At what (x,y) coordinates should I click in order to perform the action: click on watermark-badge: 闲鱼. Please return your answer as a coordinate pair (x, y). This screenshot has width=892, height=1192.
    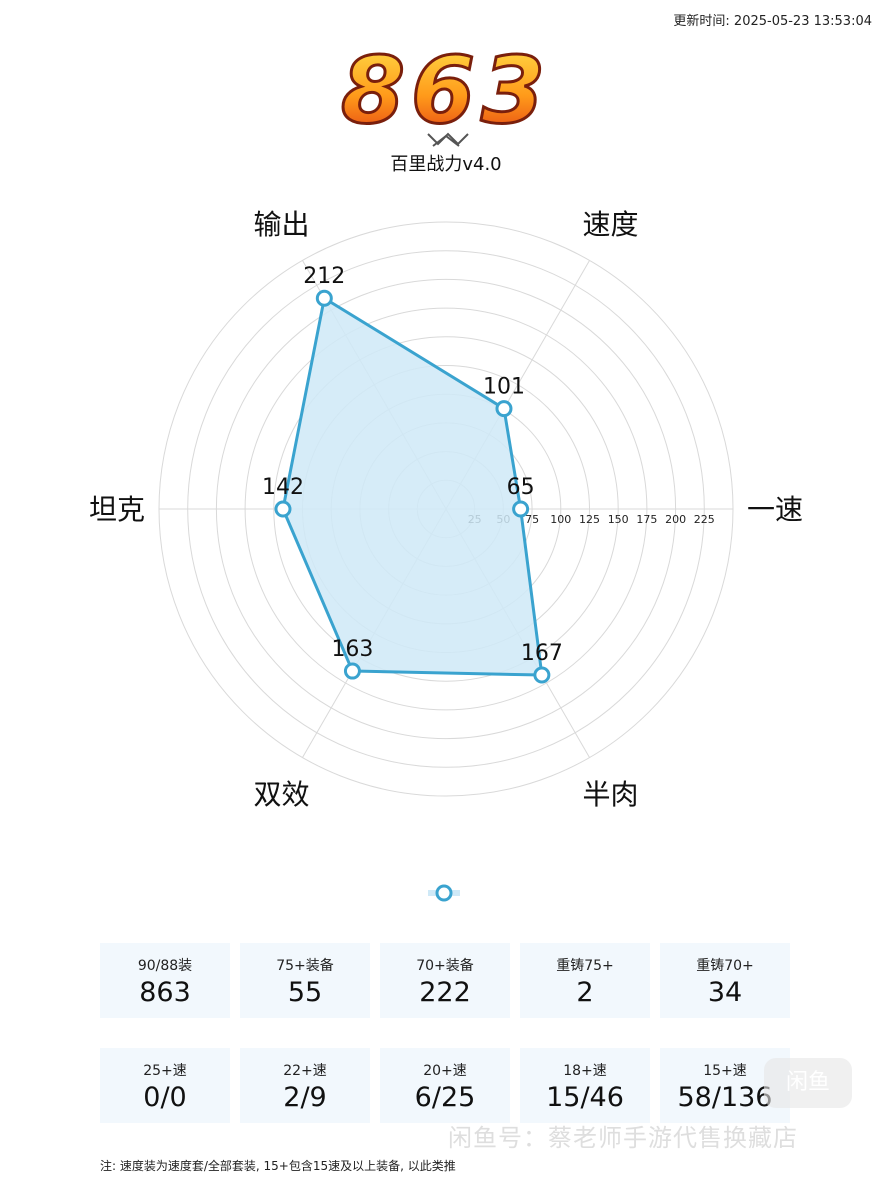
    Looking at the image, I should click on (808, 1083).